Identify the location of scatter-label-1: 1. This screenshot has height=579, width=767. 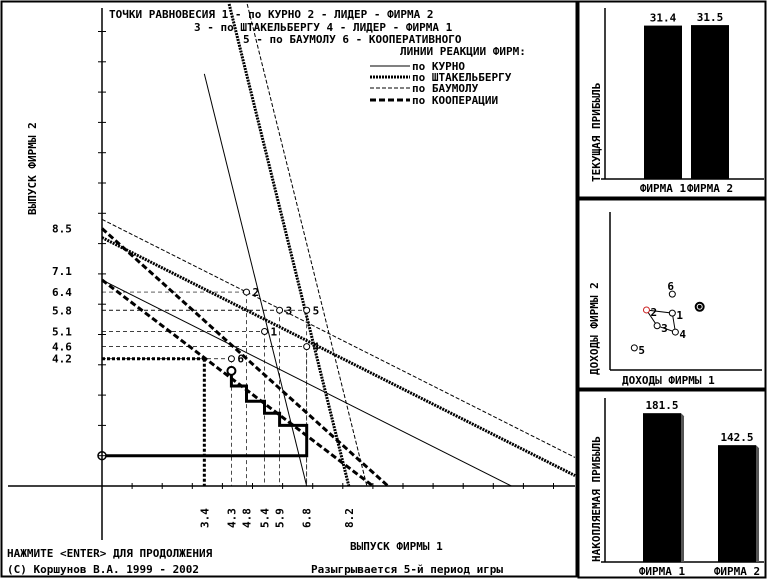
(679, 315).